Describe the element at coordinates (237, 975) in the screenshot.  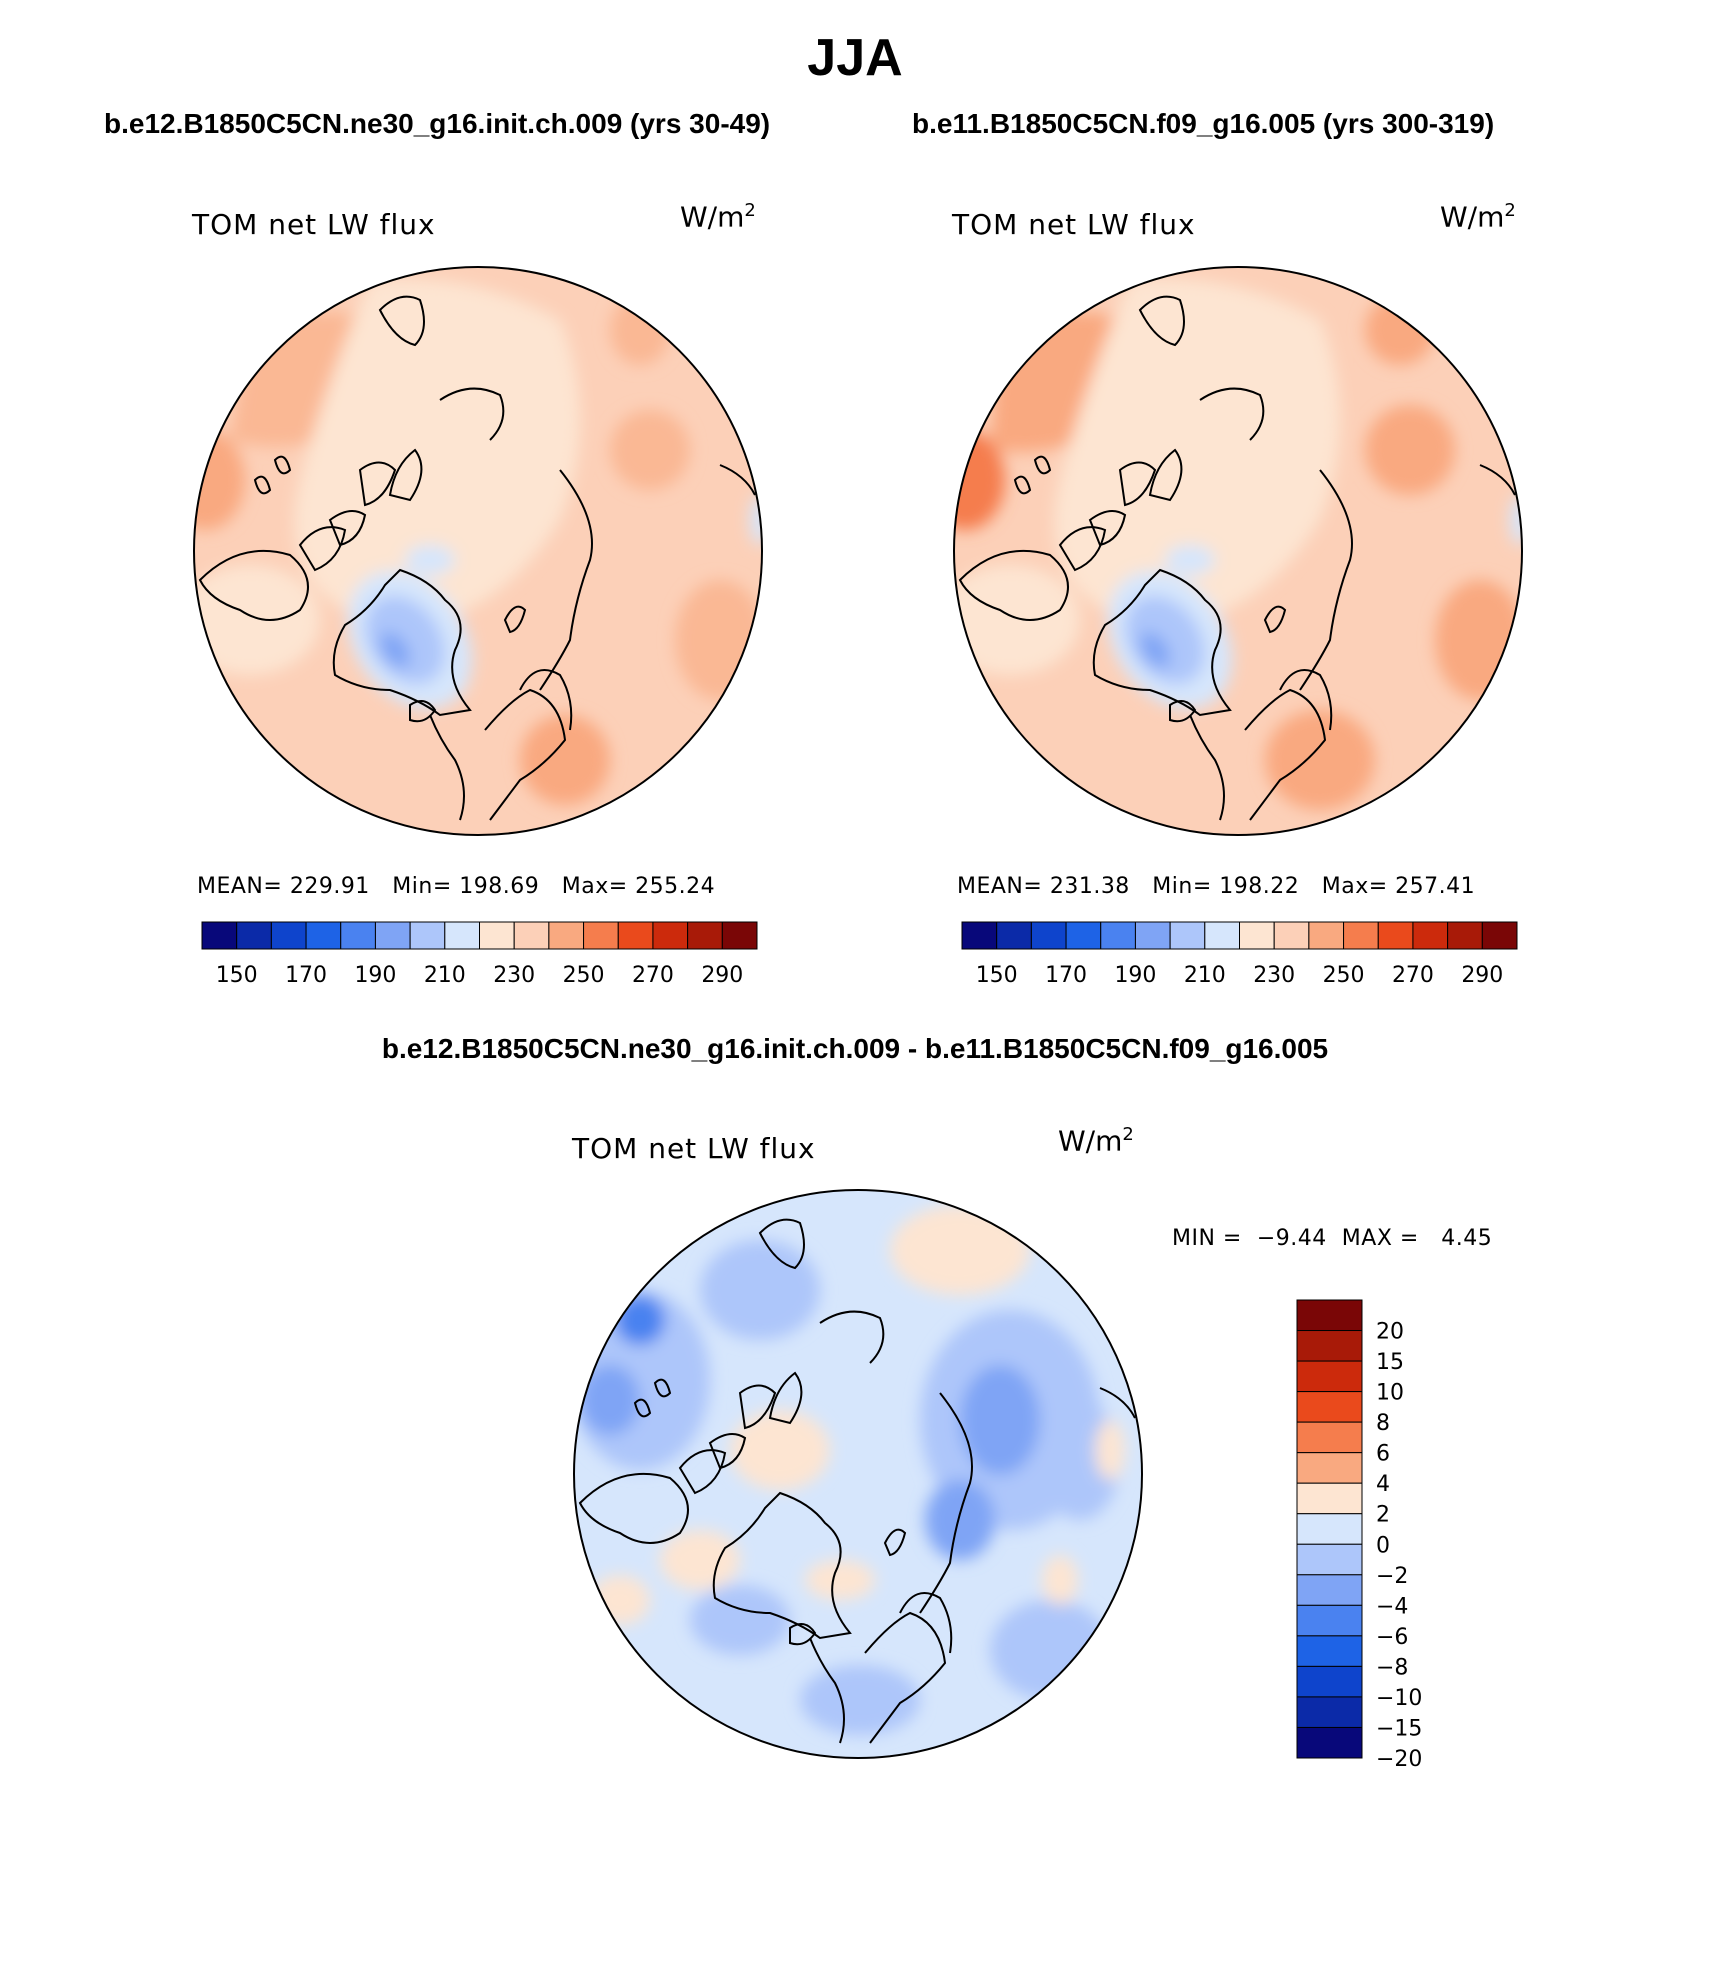
I see `left-colorbar-tick: 150` at that location.